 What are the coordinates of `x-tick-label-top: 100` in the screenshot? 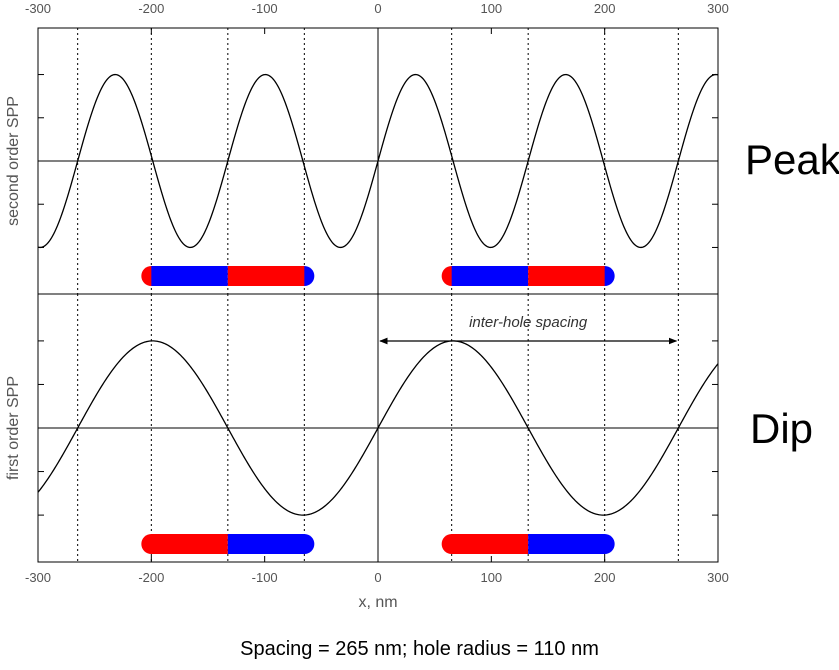 It's located at (491, 8).